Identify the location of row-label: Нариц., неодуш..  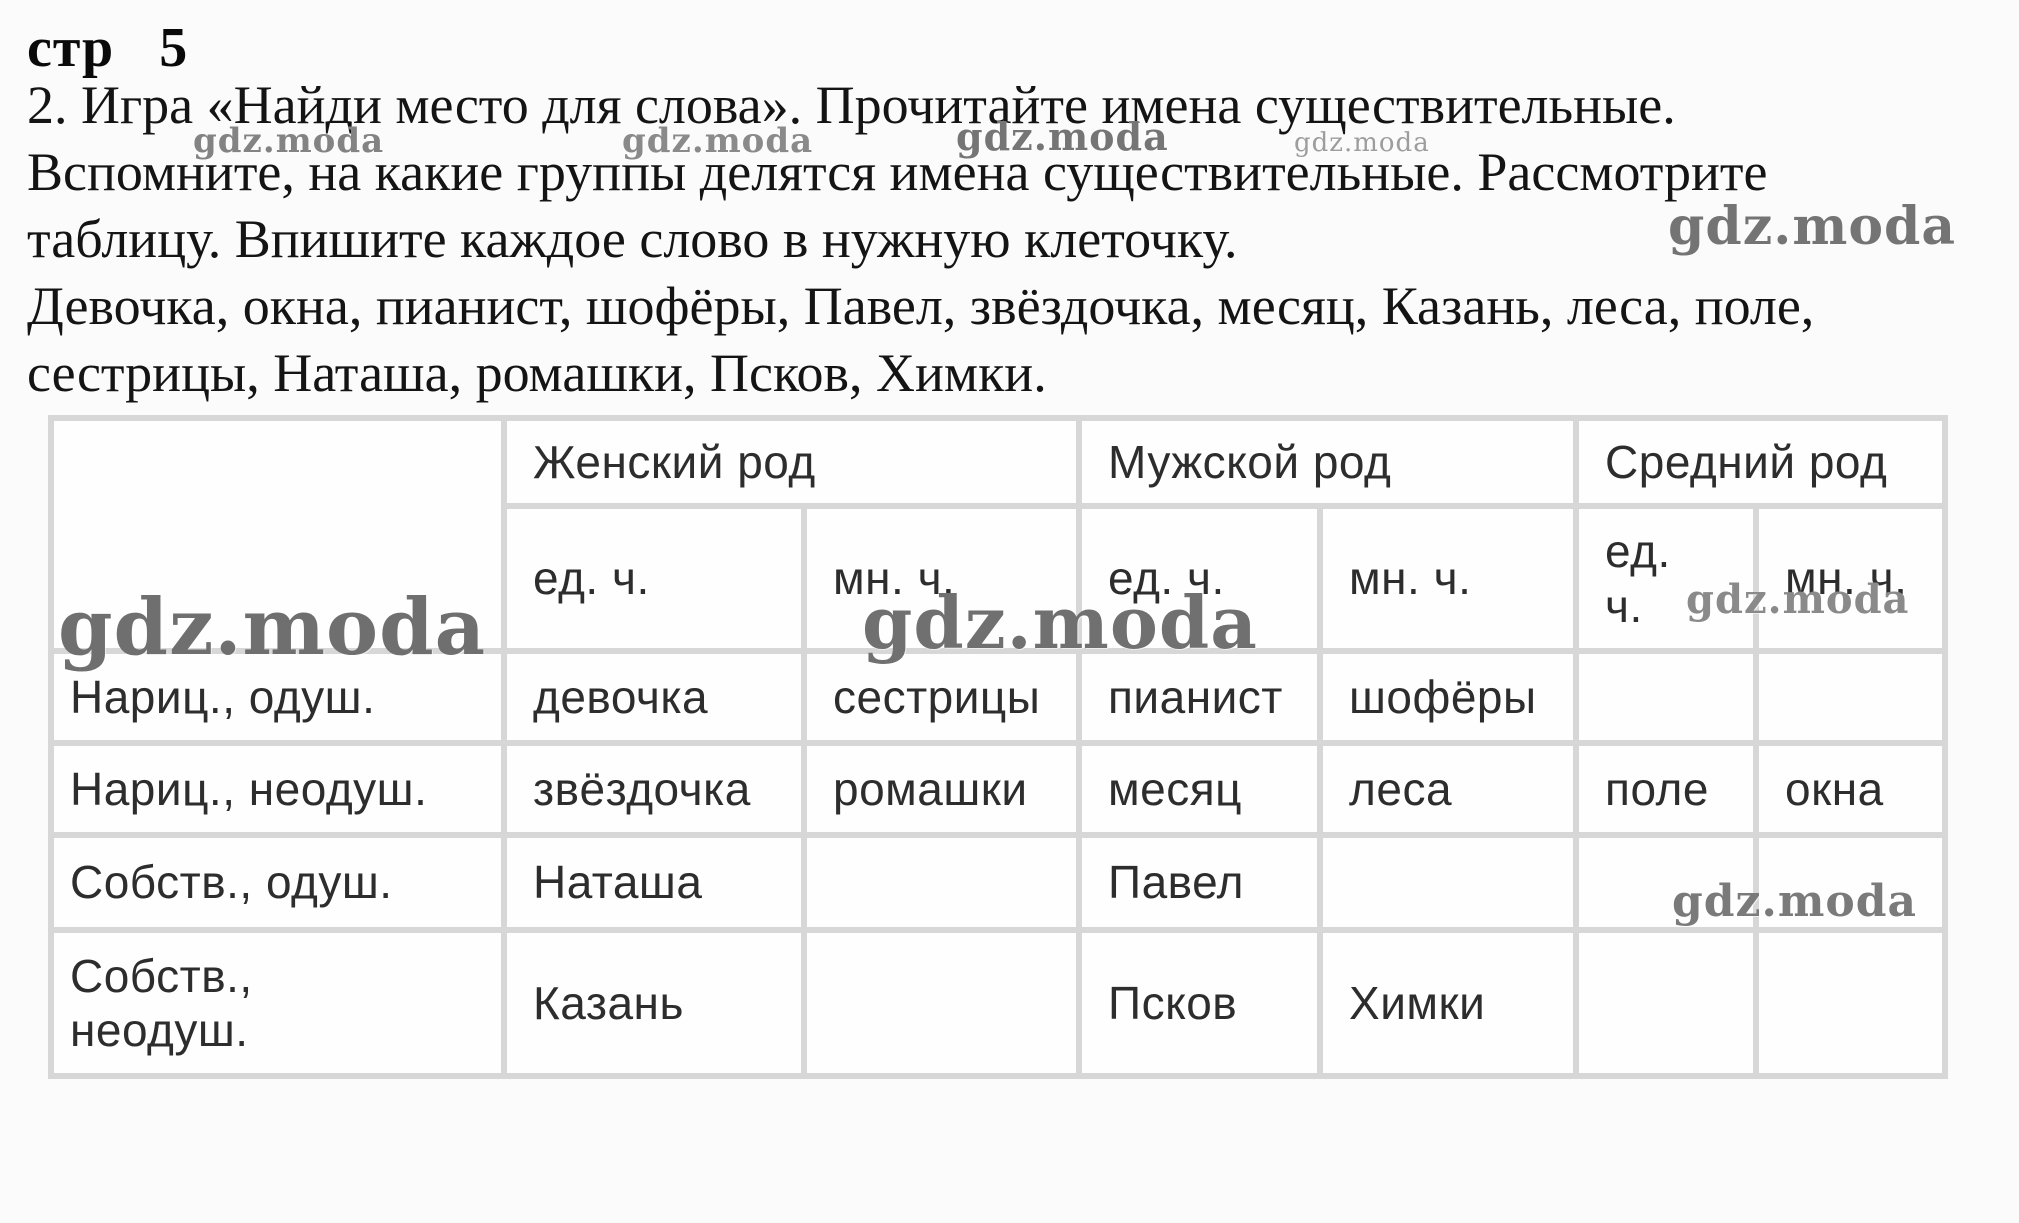
(277, 789).